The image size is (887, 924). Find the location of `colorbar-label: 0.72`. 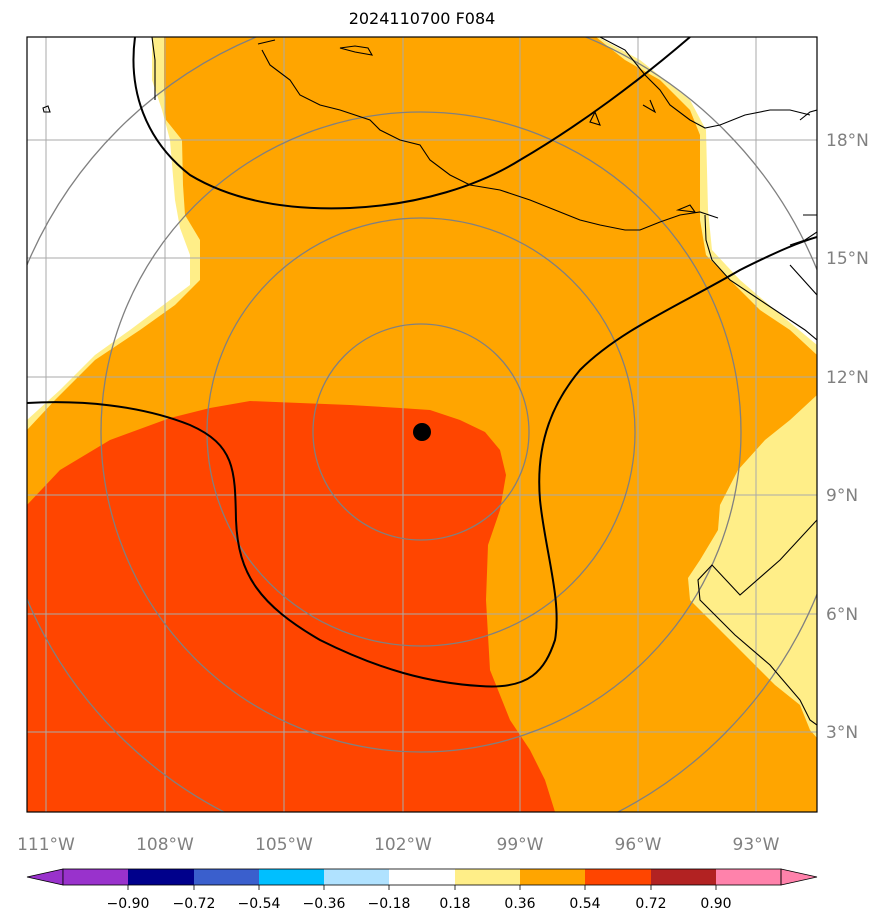

colorbar-label: 0.72 is located at coordinates (650, 904).